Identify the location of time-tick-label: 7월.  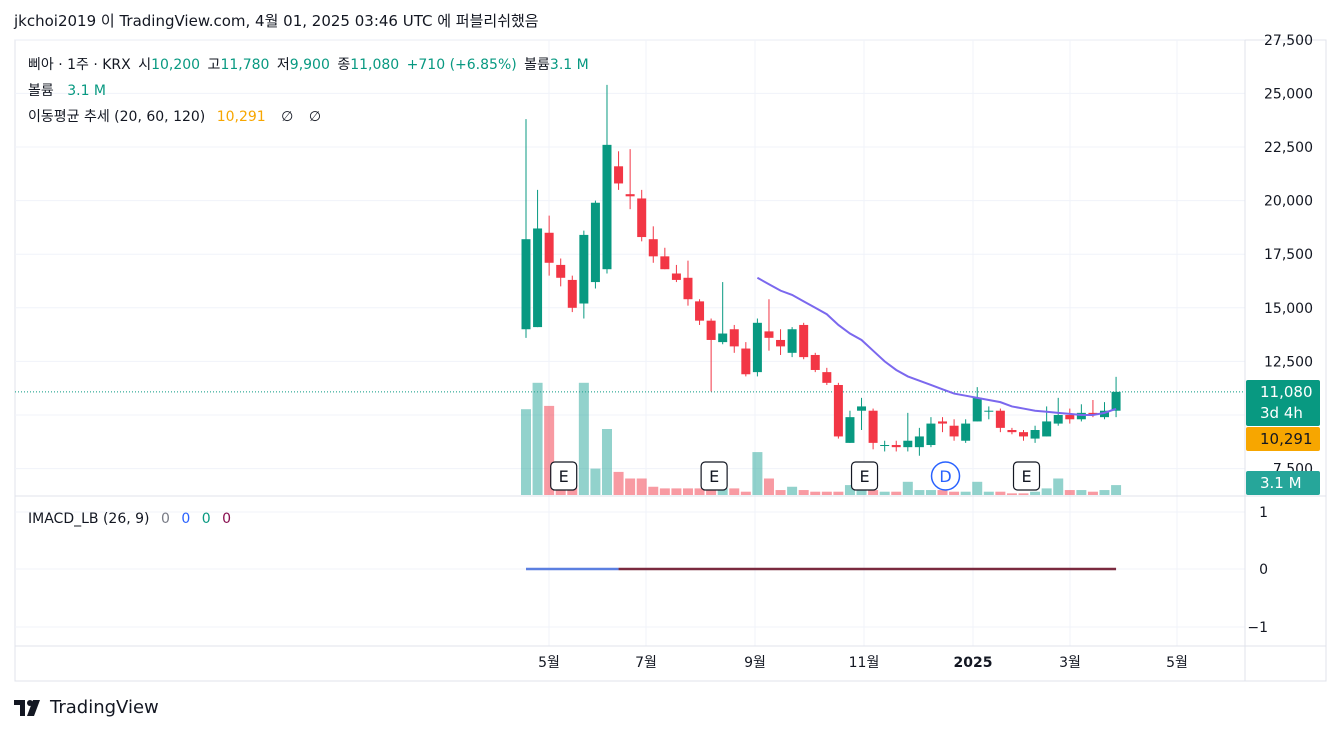
(646, 663).